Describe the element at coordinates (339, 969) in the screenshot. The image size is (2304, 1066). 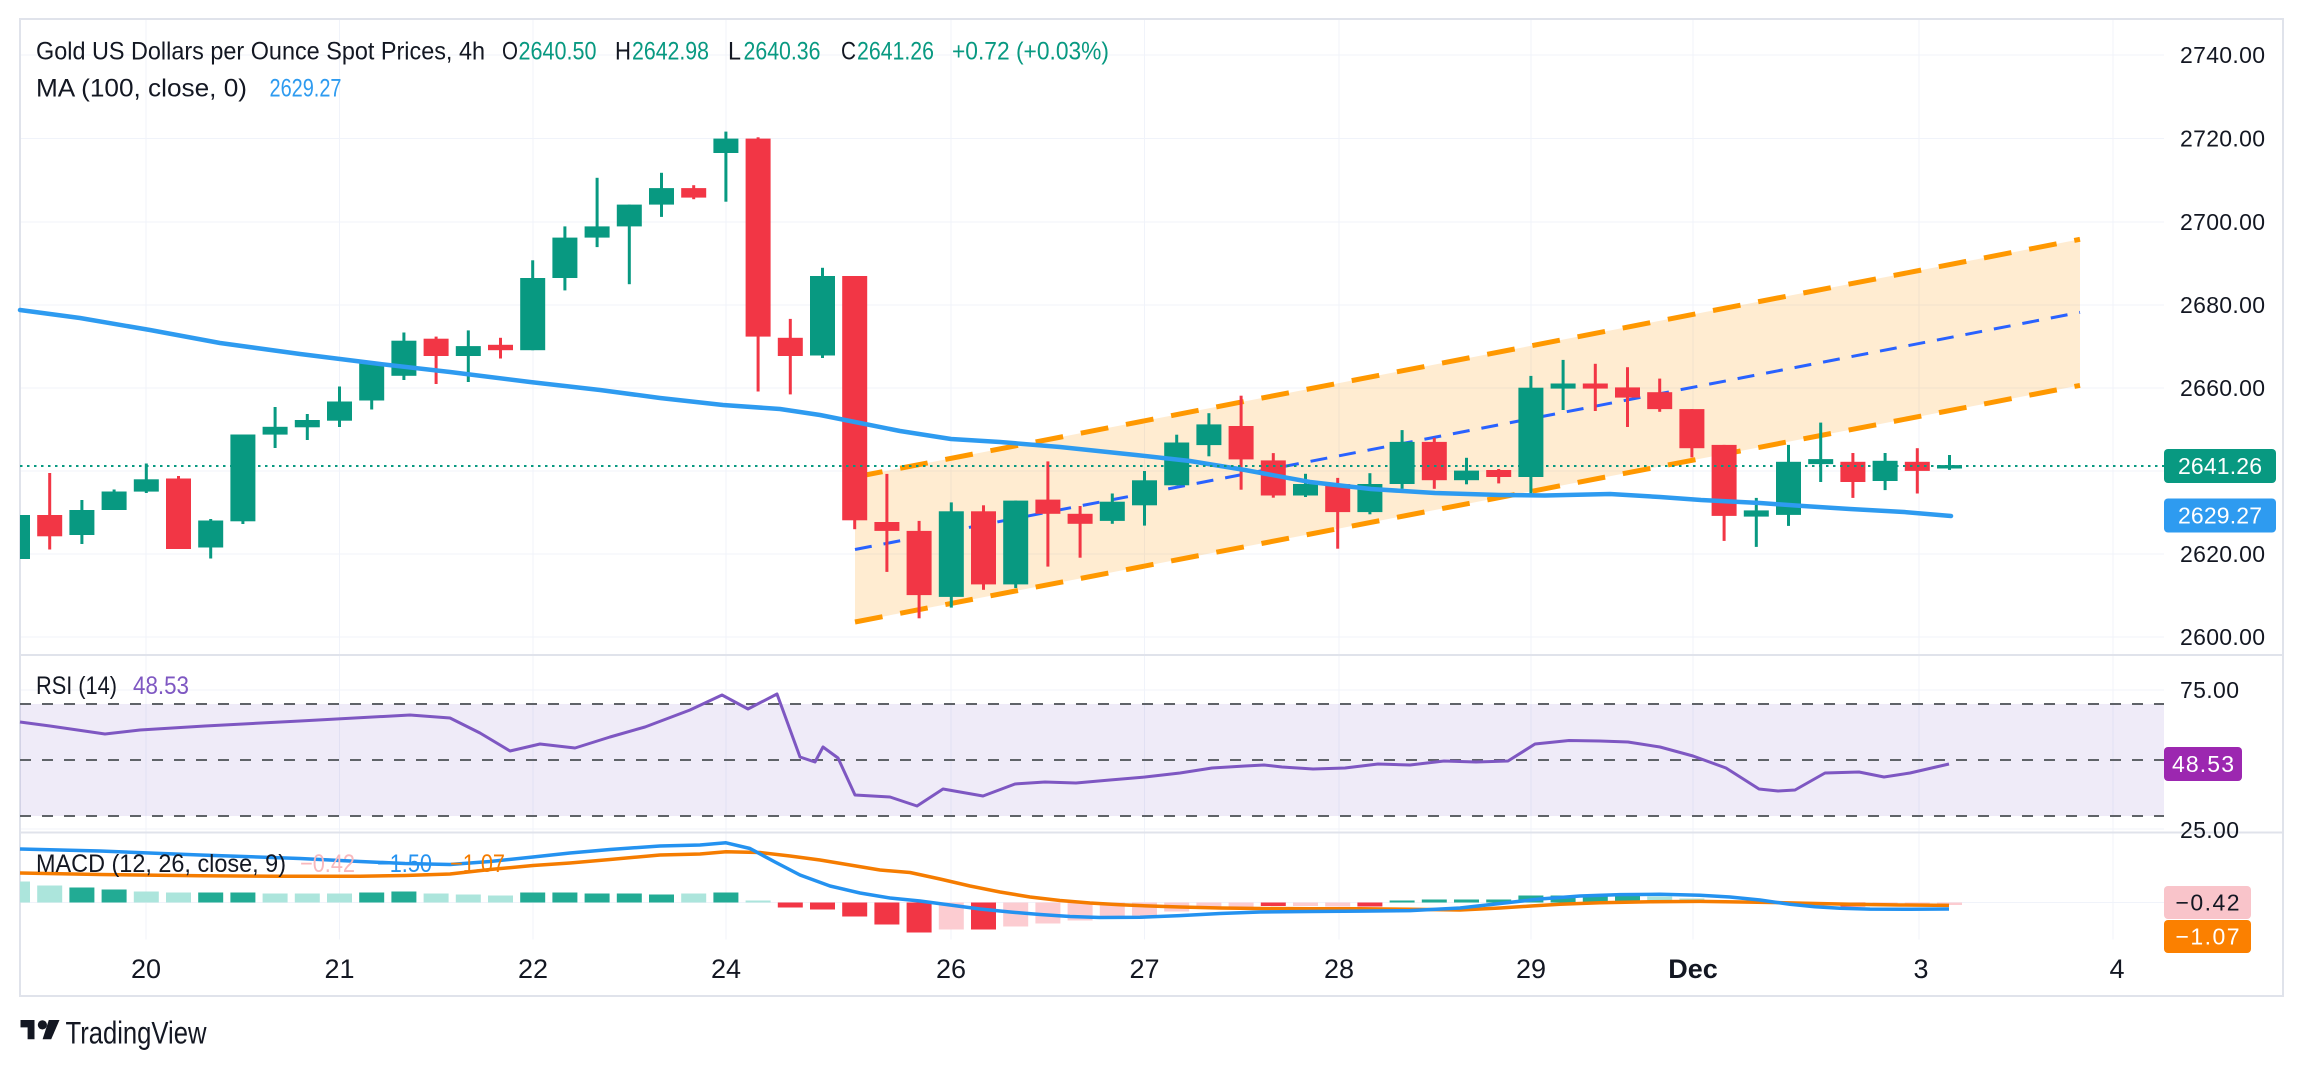
I see `svg-text: 21` at that location.